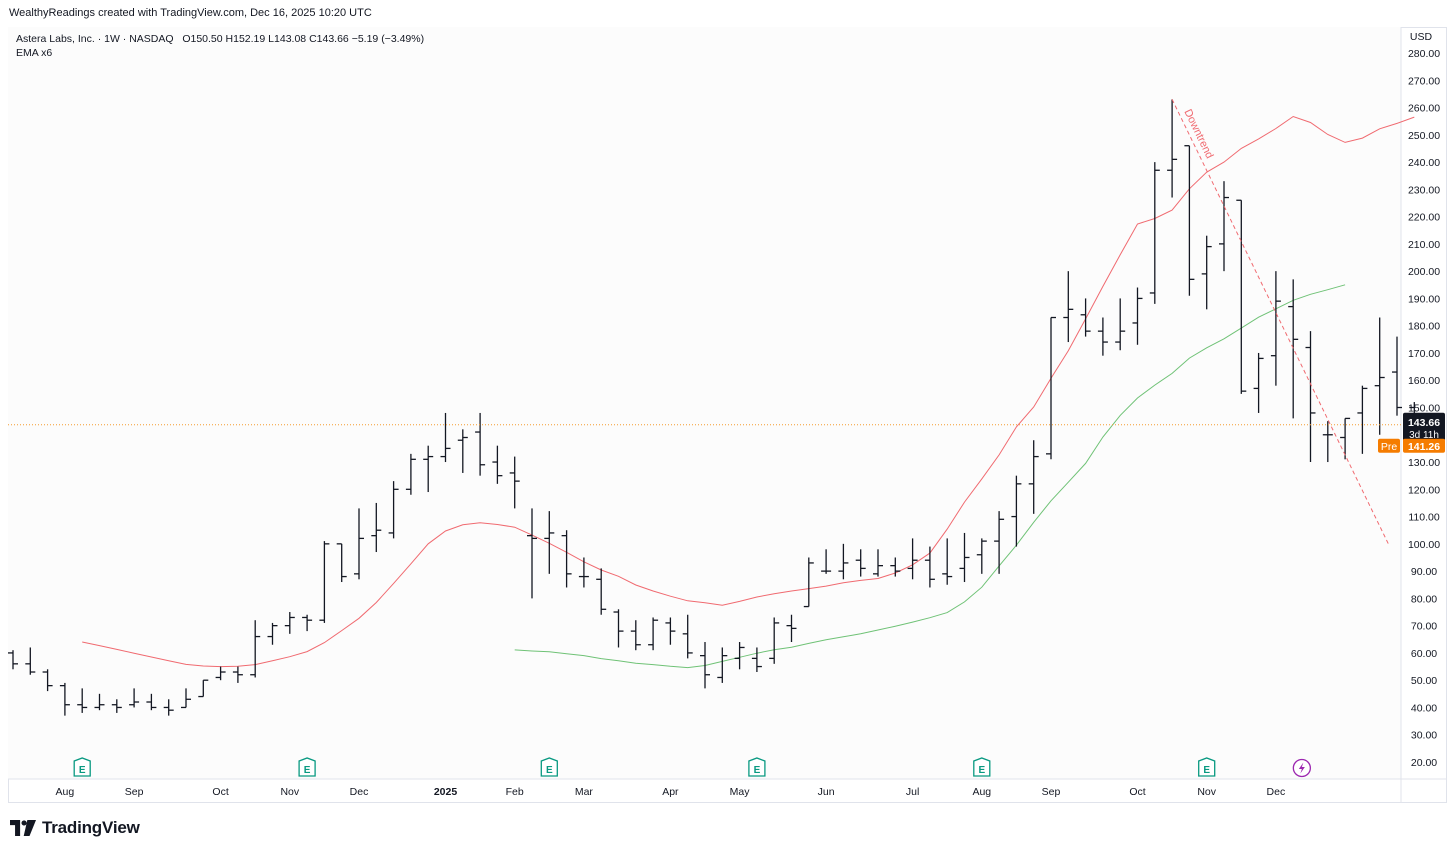  What do you see at coordinates (1424, 572) in the screenshot?
I see `price-tick-label: 90.00` at bounding box center [1424, 572].